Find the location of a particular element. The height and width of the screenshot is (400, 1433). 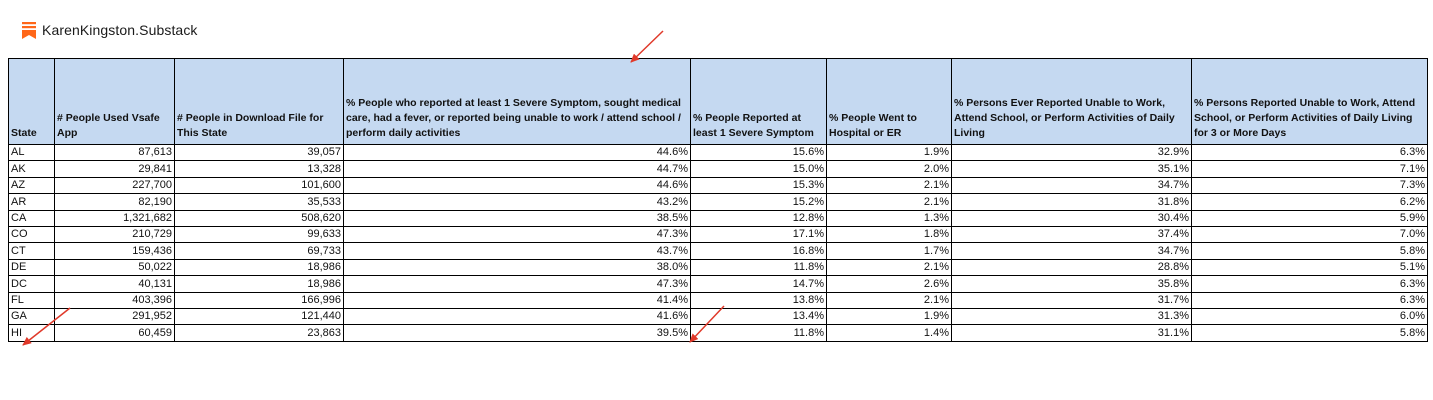

cell-pct-unable-3-days: 6.2% is located at coordinates (1309, 202).